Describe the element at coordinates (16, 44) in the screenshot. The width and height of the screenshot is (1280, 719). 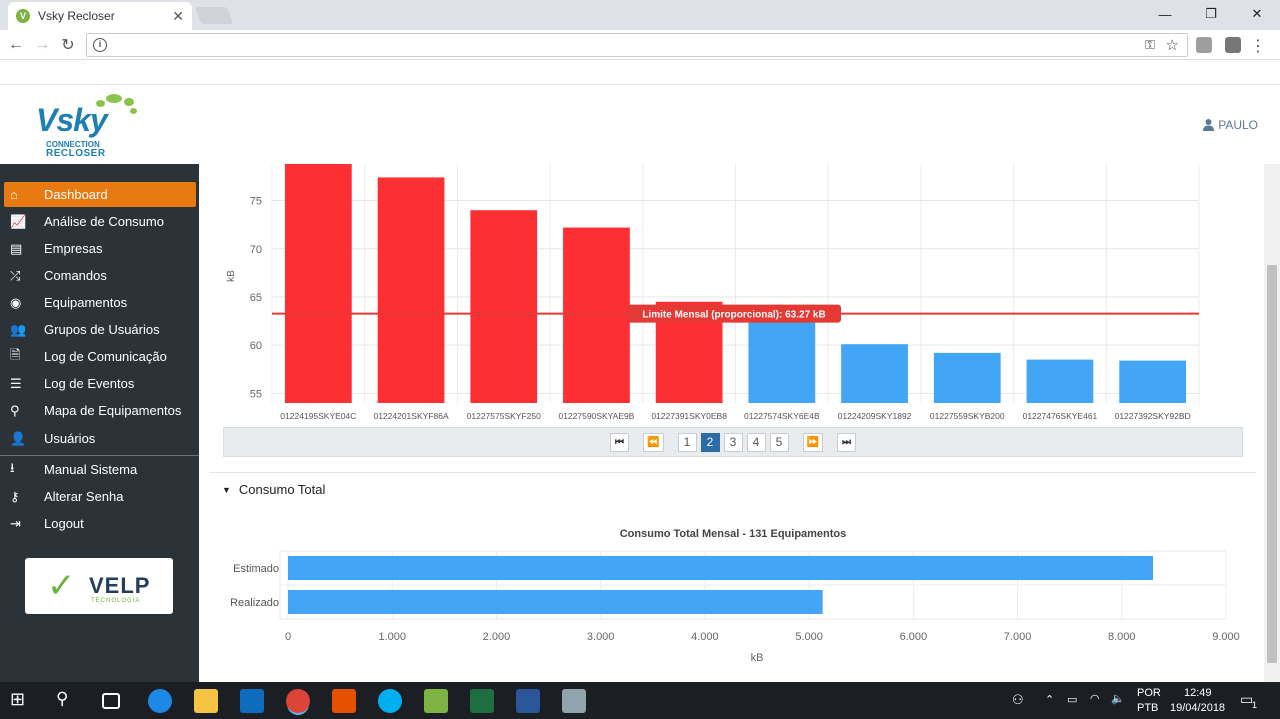
I see `back-icon: ←` at that location.